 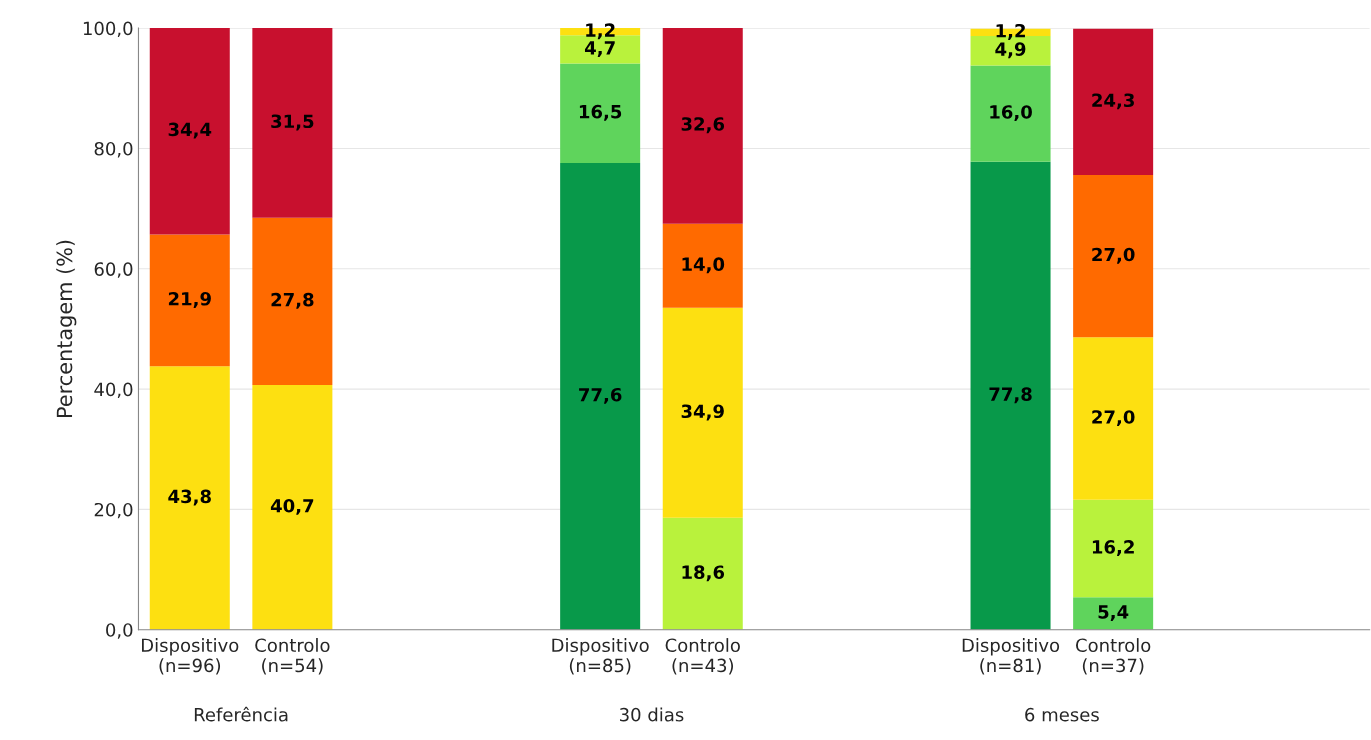 I want to click on data-label: 24,3, so click(x=1113, y=101).